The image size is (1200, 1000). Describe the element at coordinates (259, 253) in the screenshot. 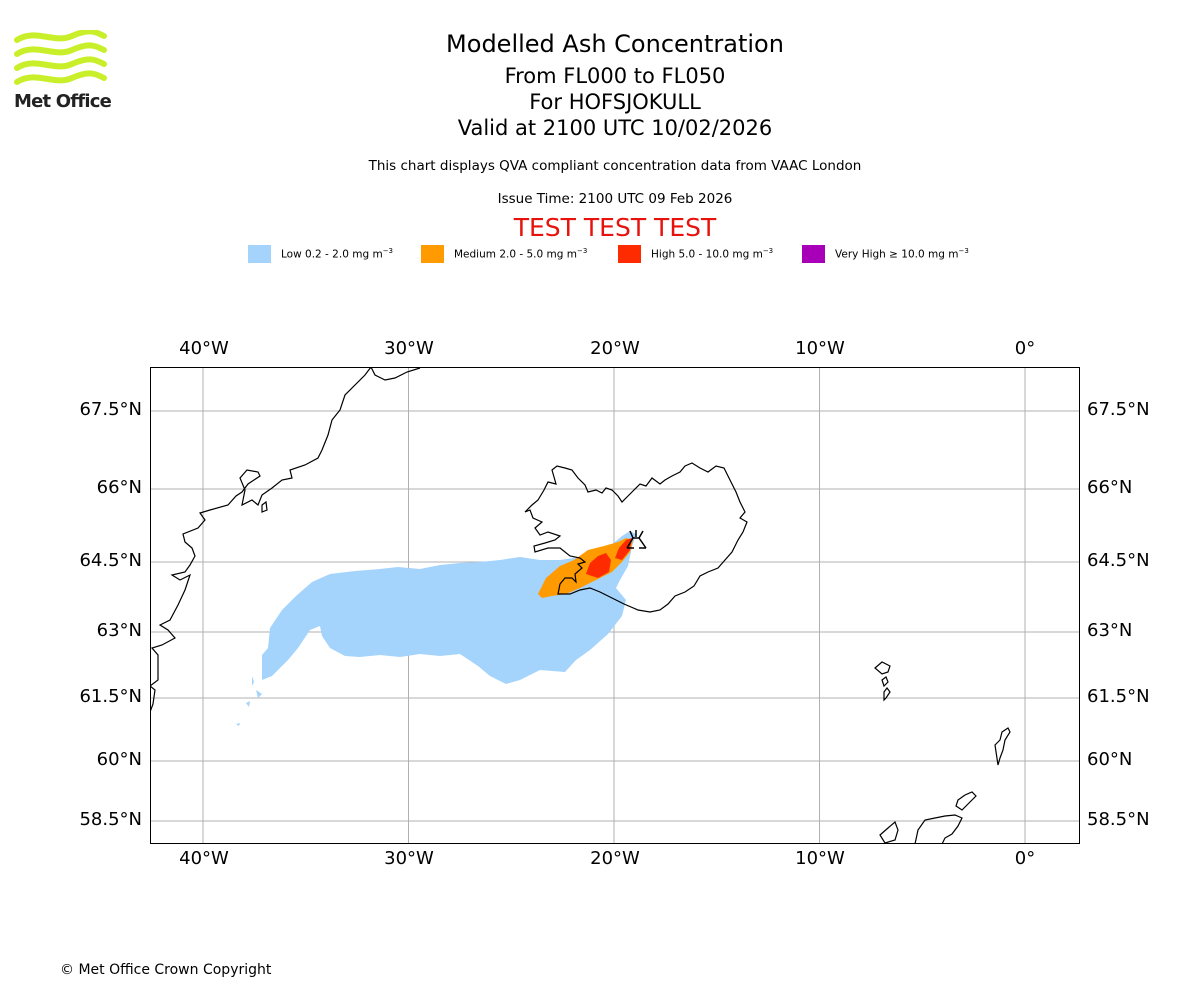

I see `legend-swatch-low` at that location.